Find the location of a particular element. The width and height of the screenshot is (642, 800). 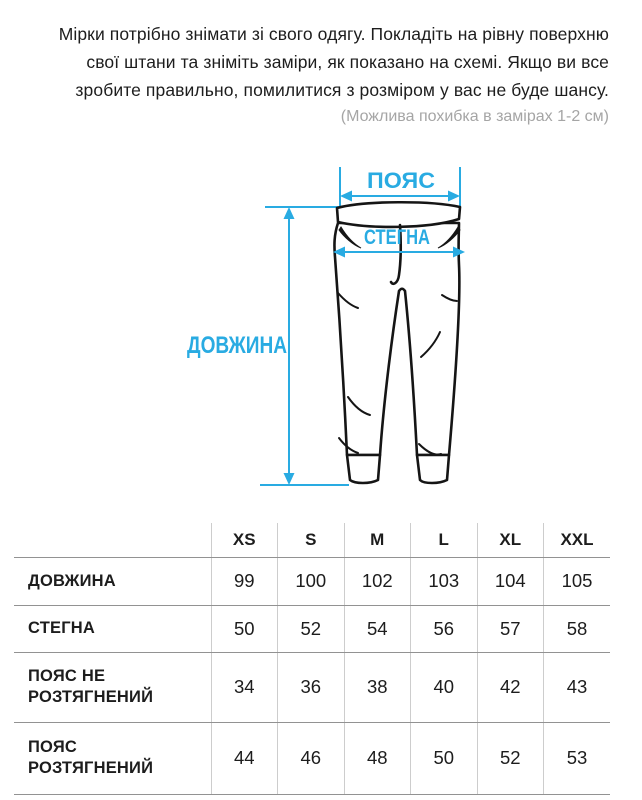

waist-arrowhead-left-icon is located at coordinates (346, 196).